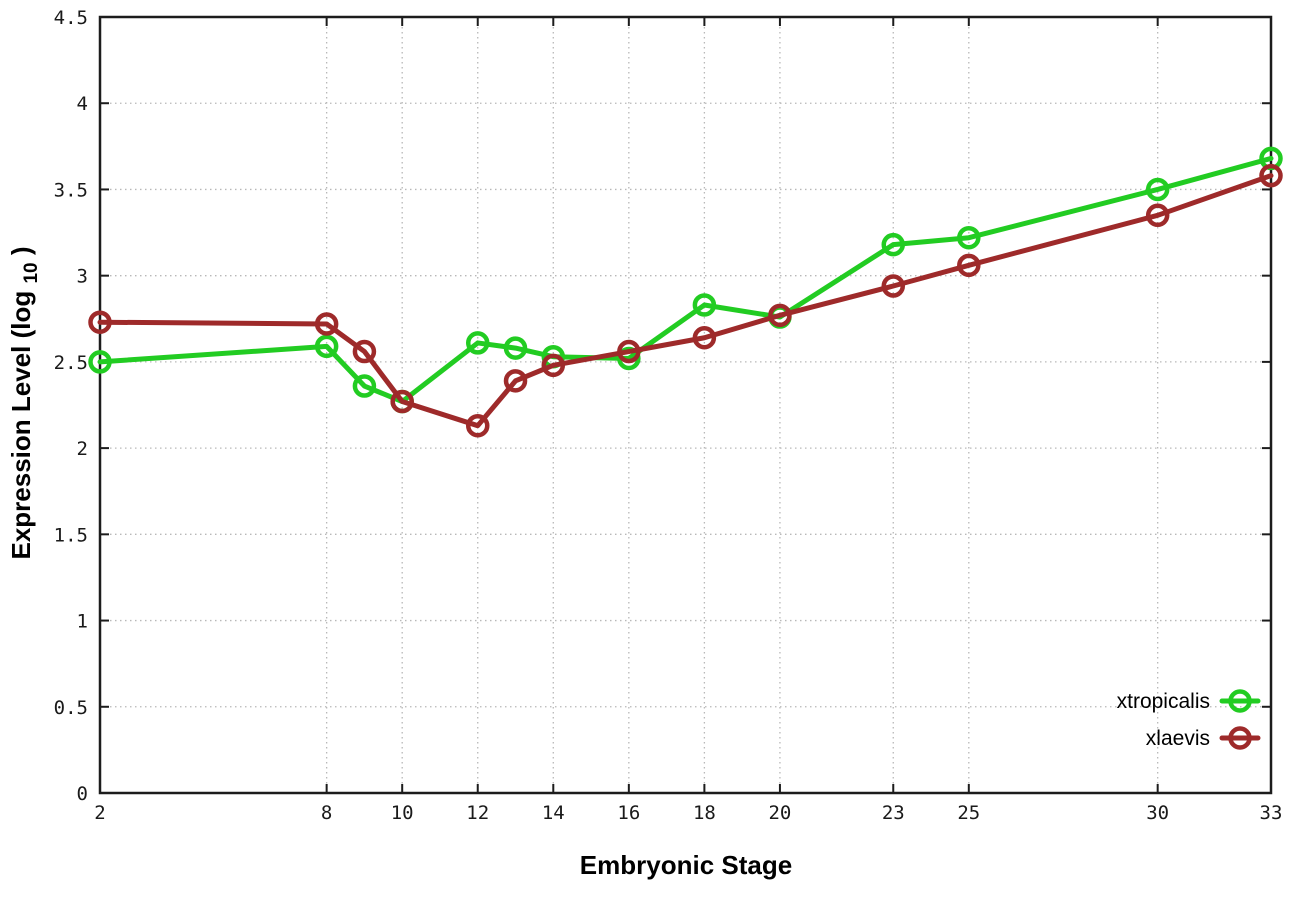 The width and height of the screenshot is (1296, 907). I want to click on legend-marker-xtropicalis, so click(1240, 701).